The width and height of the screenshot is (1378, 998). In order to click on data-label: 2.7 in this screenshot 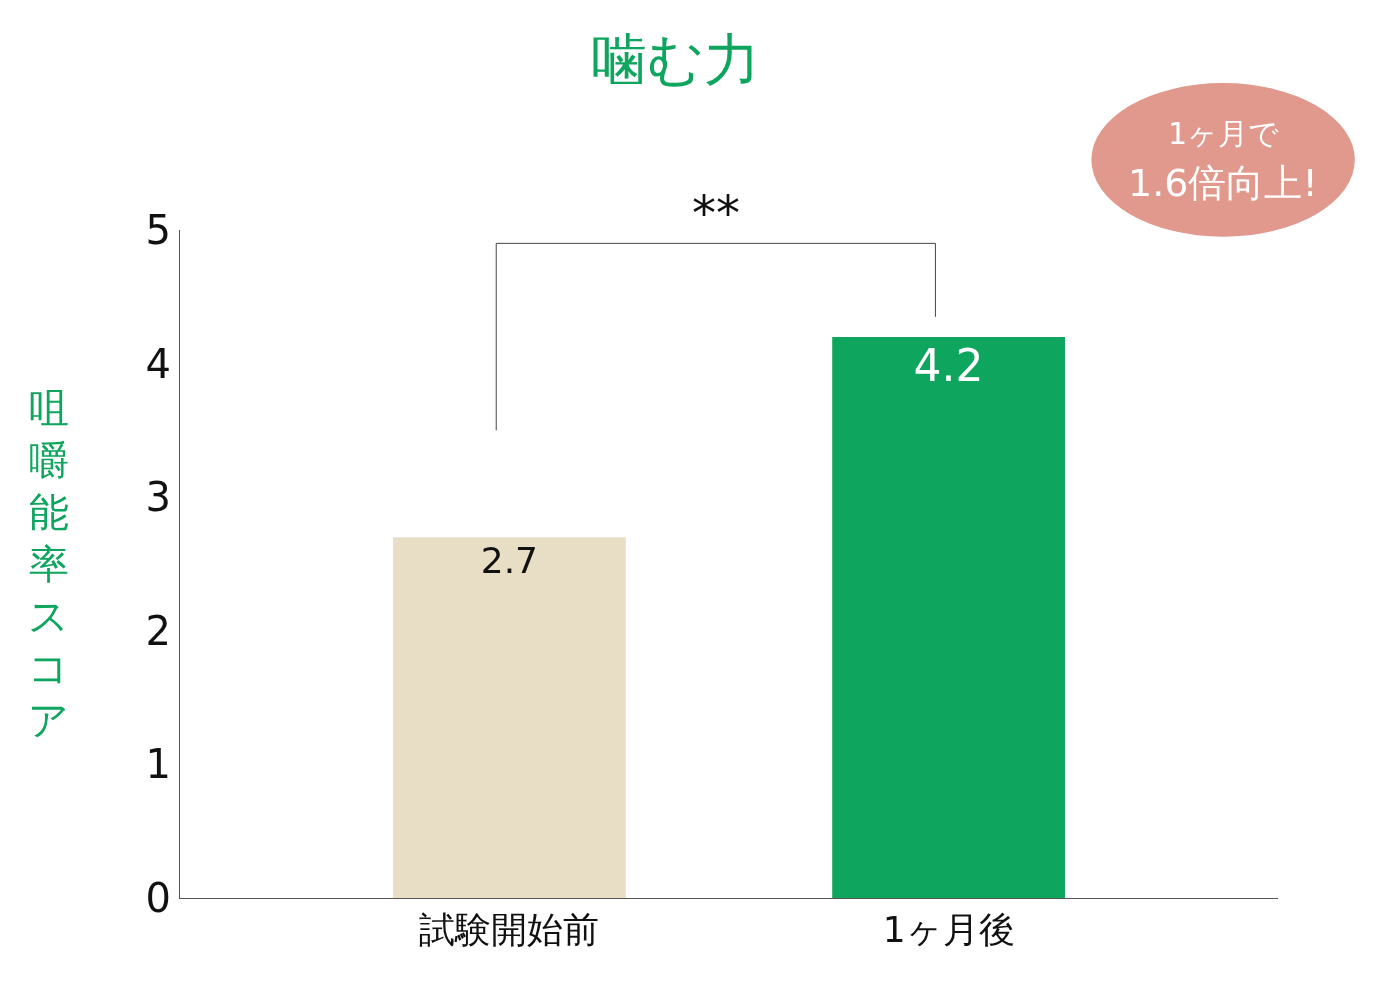, I will do `click(509, 561)`.